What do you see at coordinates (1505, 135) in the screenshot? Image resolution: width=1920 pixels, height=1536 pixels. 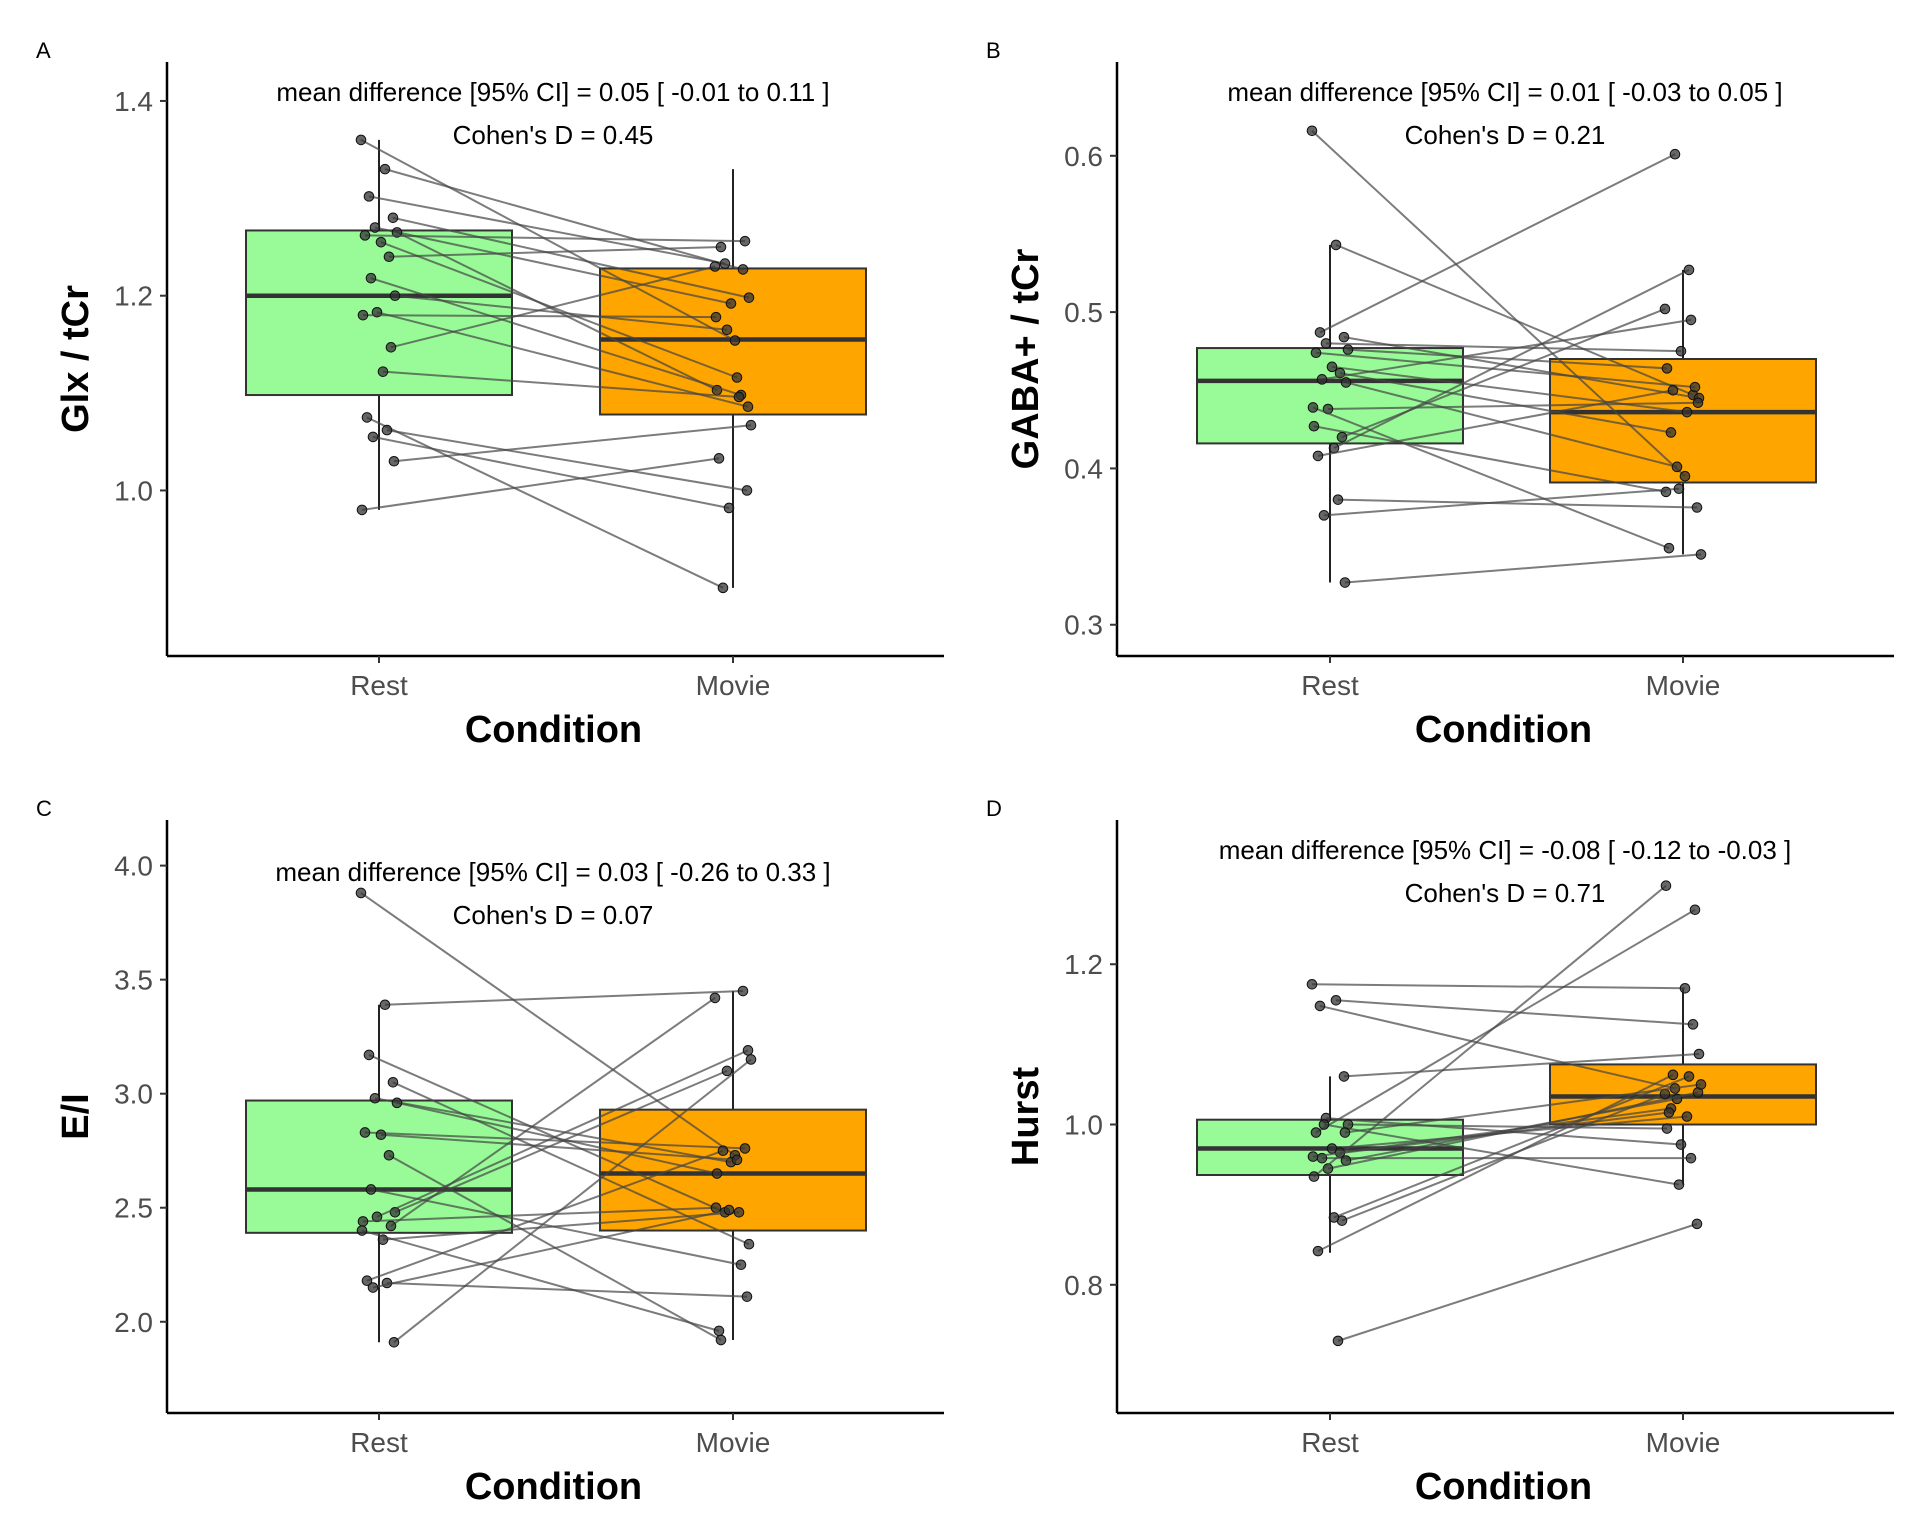 I see `cohens-d-annotation: Cohen's D = 0.21` at bounding box center [1505, 135].